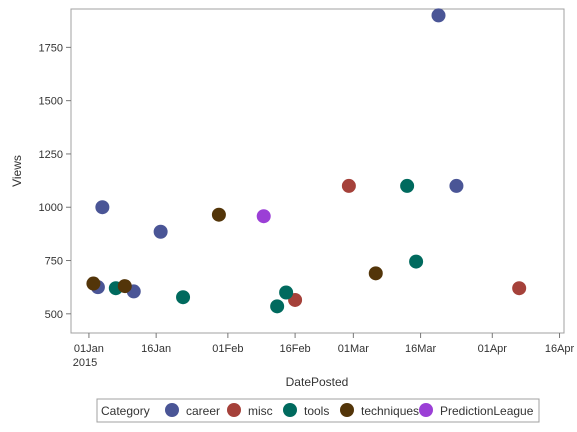 The image size is (577, 432). What do you see at coordinates (294, 349) in the screenshot?
I see `x-tick-label: 16Feb` at bounding box center [294, 349].